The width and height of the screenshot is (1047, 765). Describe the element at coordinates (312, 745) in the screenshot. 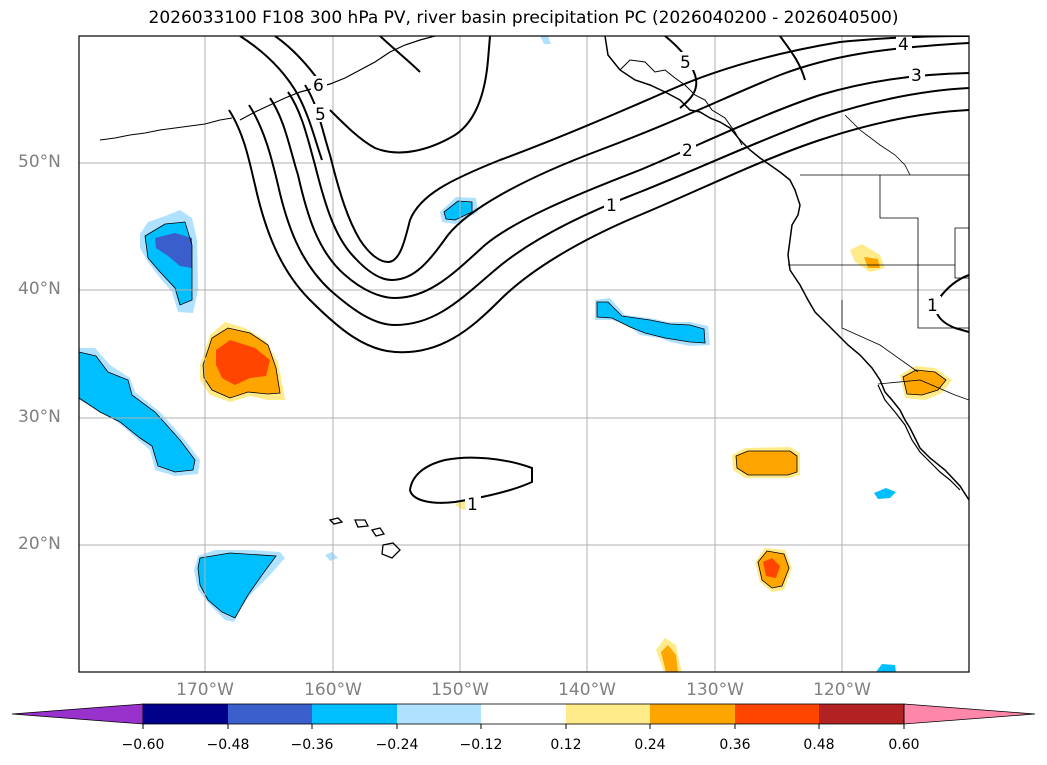

I see `colorbar-tick-label: −0.36` at that location.